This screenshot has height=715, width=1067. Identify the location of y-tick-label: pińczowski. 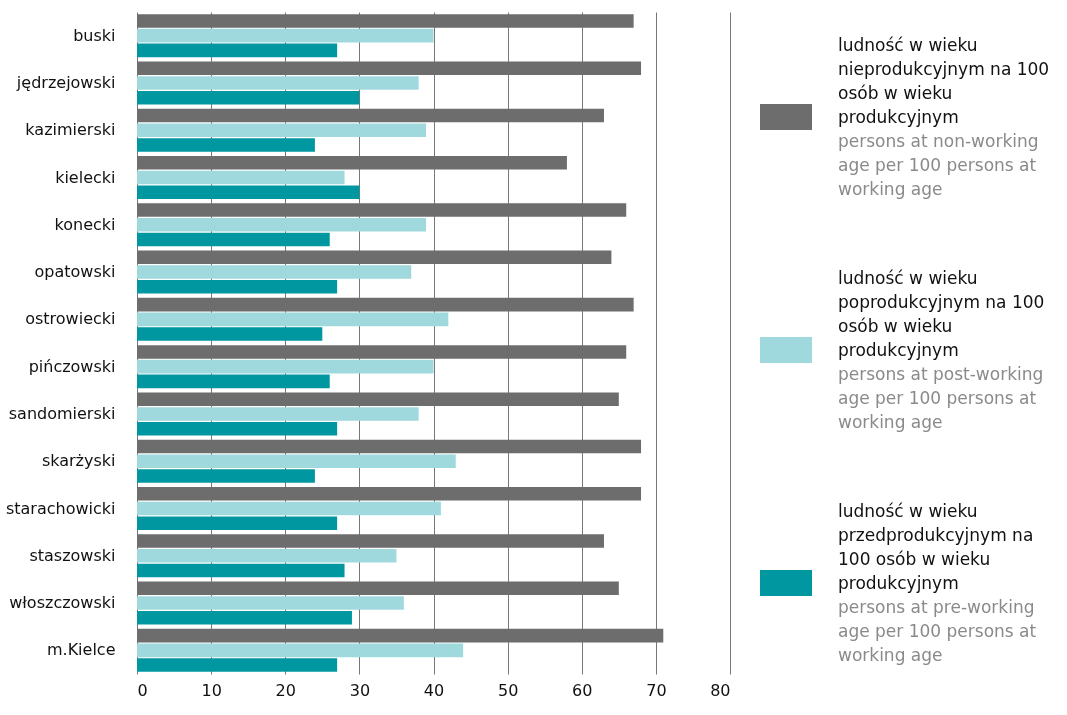
(72, 366).